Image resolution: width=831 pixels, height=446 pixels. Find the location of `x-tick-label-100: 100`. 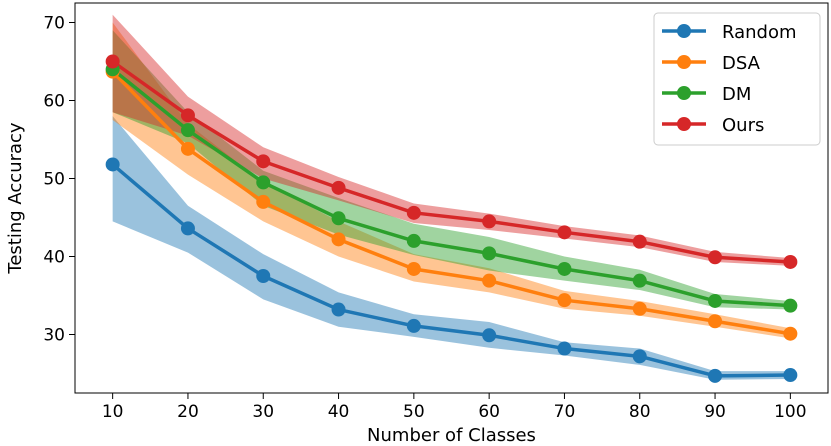

x-tick-label-100: 100 is located at coordinates (790, 412).